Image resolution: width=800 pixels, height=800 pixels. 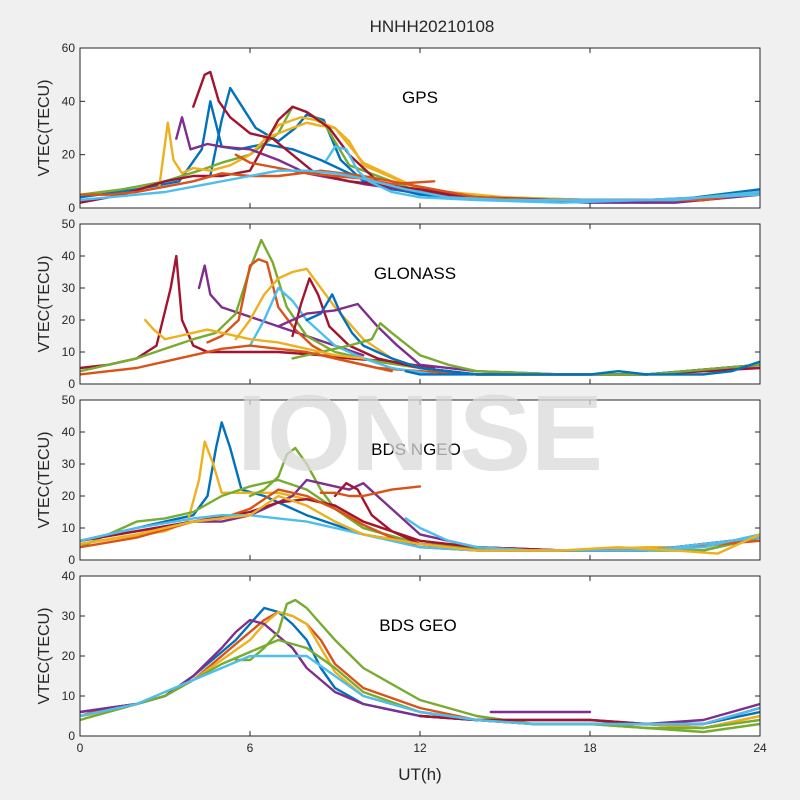 What do you see at coordinates (760, 748) in the screenshot?
I see `x-tick-label: 24` at bounding box center [760, 748].